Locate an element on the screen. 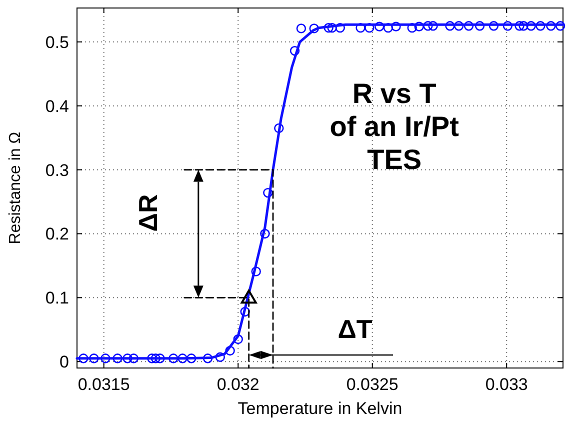 The image size is (568, 425). y-tick-label: 0.5 is located at coordinates (57, 42).